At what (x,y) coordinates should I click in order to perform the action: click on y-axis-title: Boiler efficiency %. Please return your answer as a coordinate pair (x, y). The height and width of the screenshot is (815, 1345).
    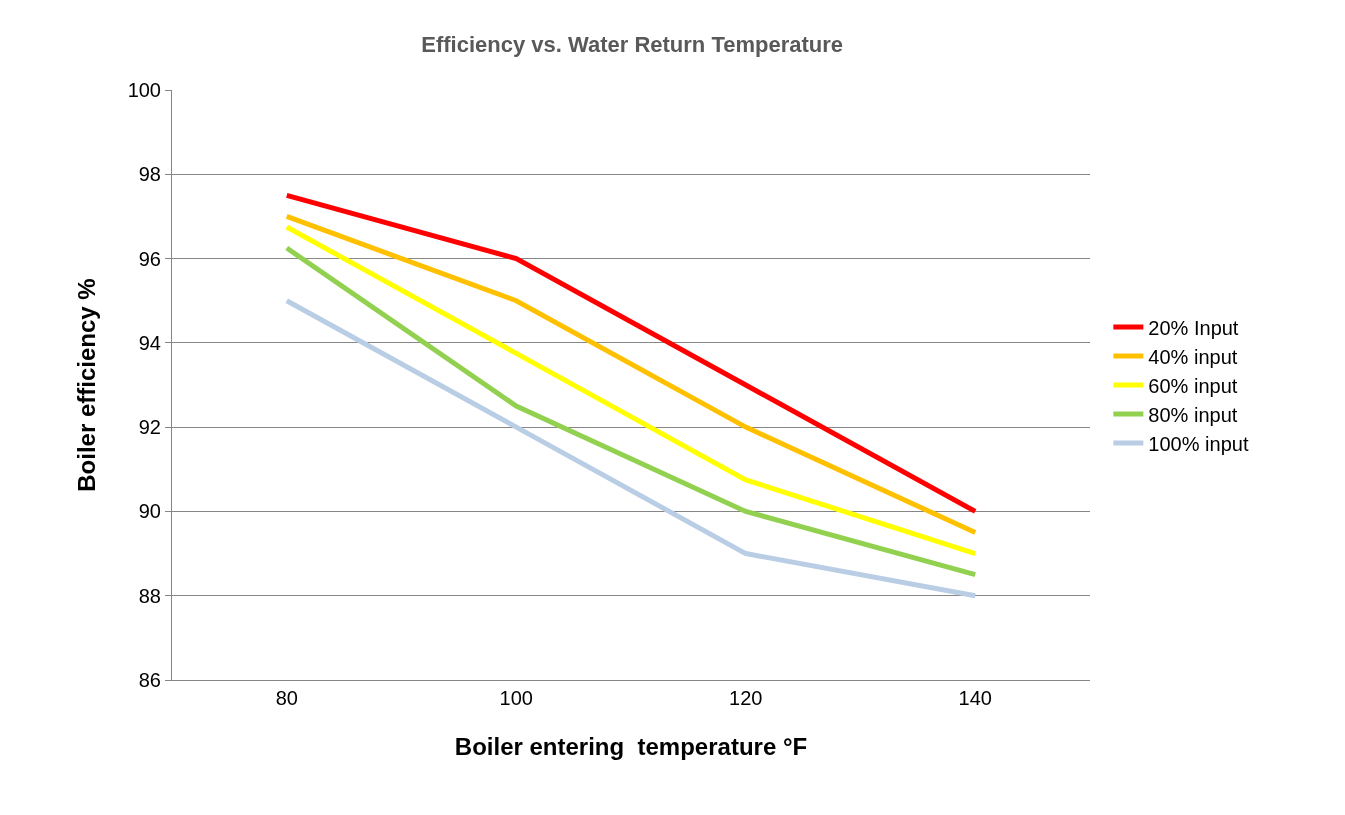
    Looking at the image, I should click on (86, 385).